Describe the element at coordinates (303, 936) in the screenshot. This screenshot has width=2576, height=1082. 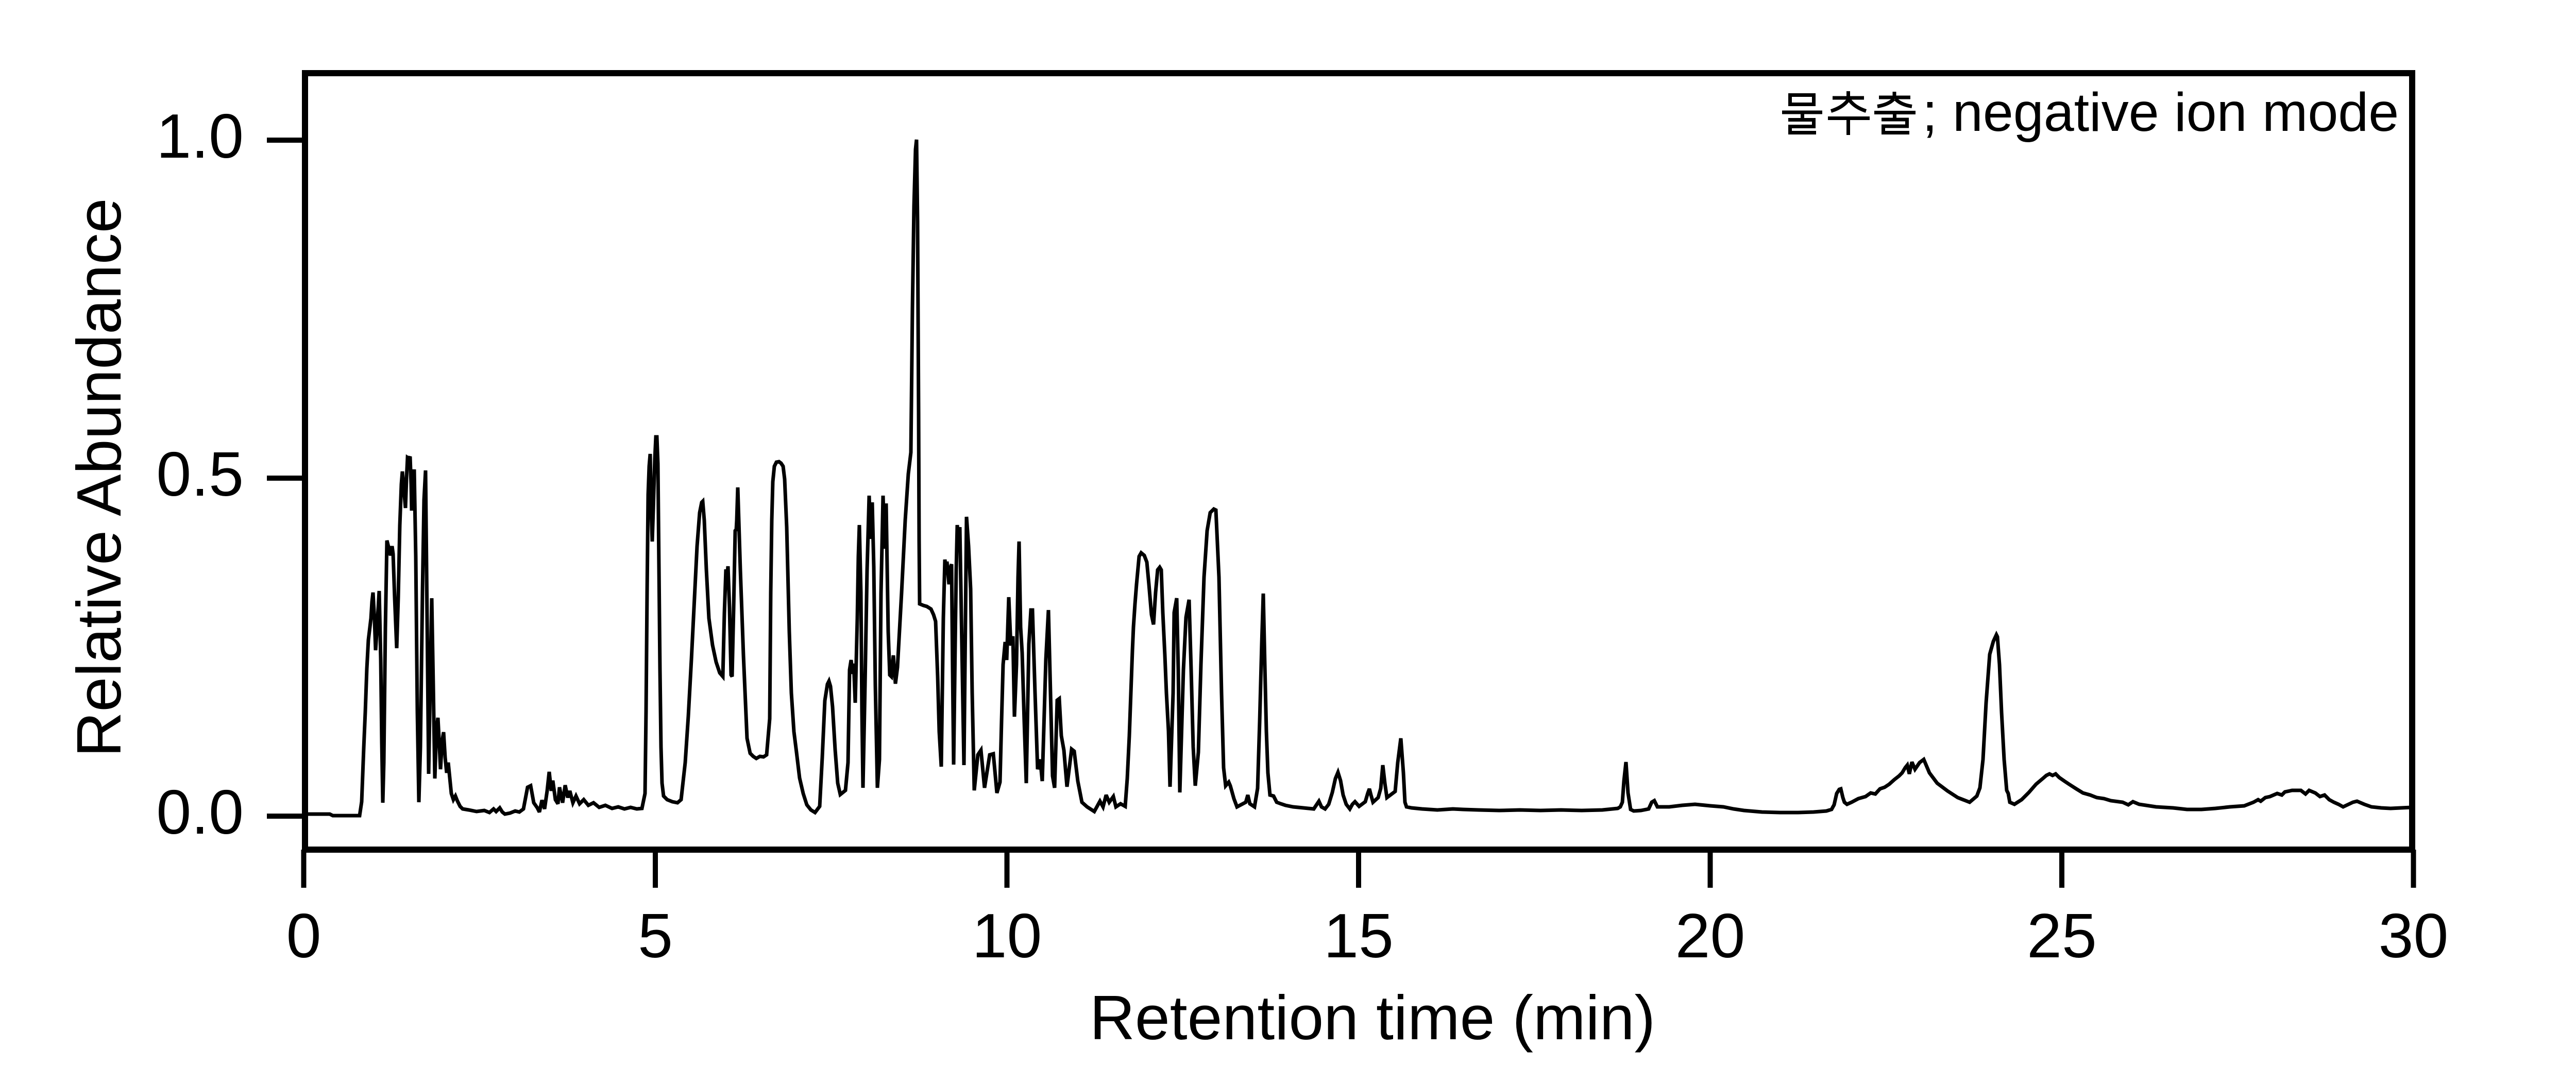
I see `svg-text: 0` at that location.